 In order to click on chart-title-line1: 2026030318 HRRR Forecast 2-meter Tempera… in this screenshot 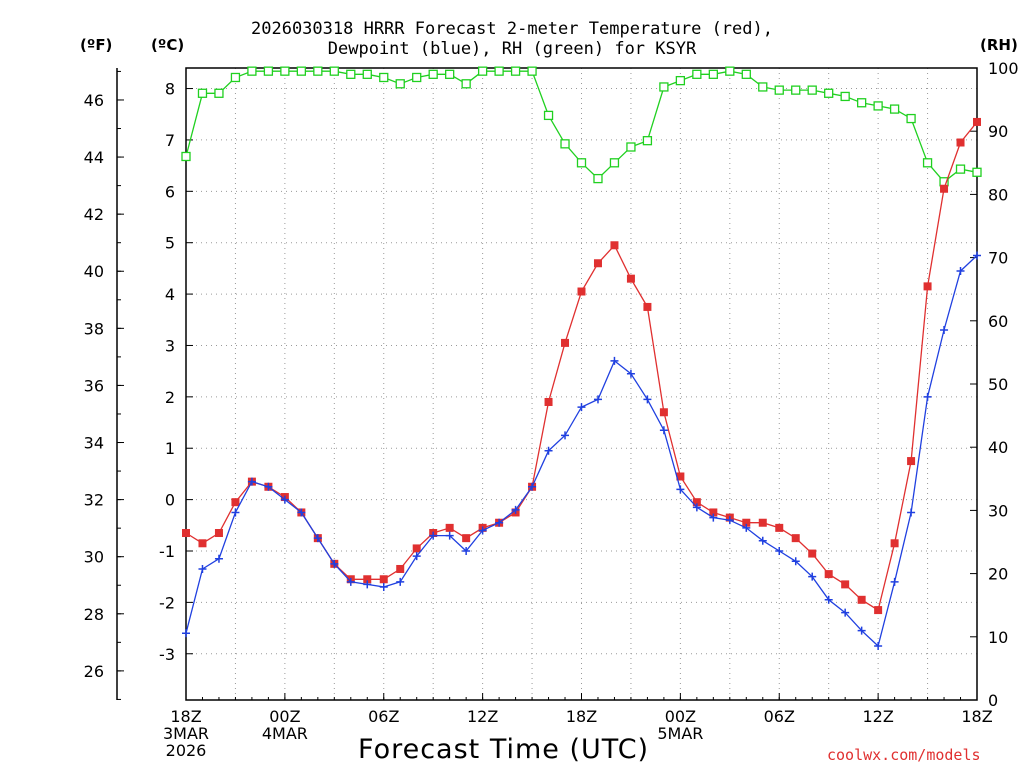, I will do `click(512, 29)`.